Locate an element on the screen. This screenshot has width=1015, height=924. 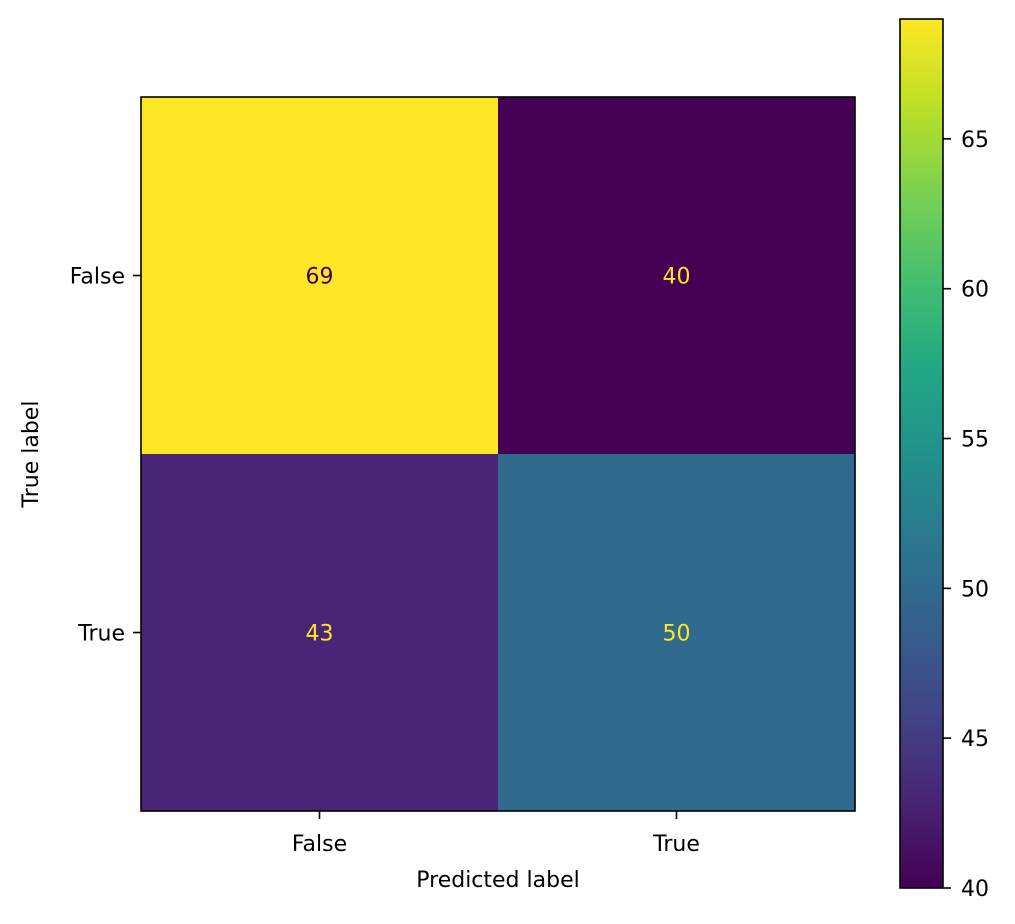
y-axis-ticks: False True is located at coordinates (105, 456).